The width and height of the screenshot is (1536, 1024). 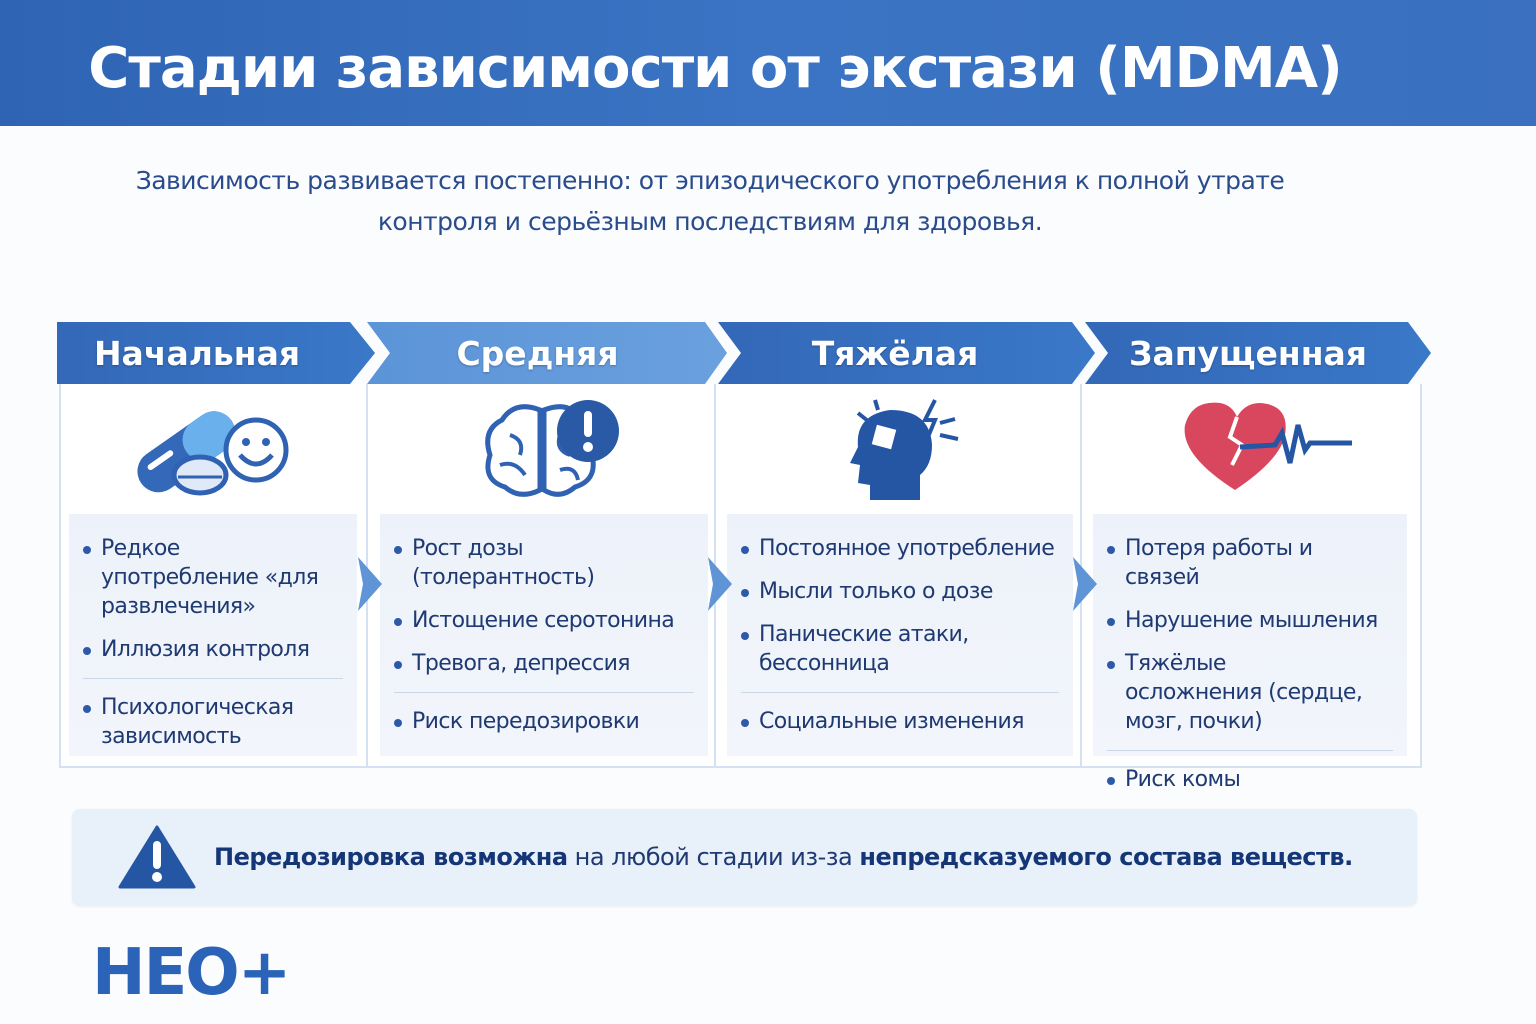 What do you see at coordinates (1250, 692) in the screenshot?
I see `list-item: Тяжёлые осложнения (сердце, мозг, почки)` at bounding box center [1250, 692].